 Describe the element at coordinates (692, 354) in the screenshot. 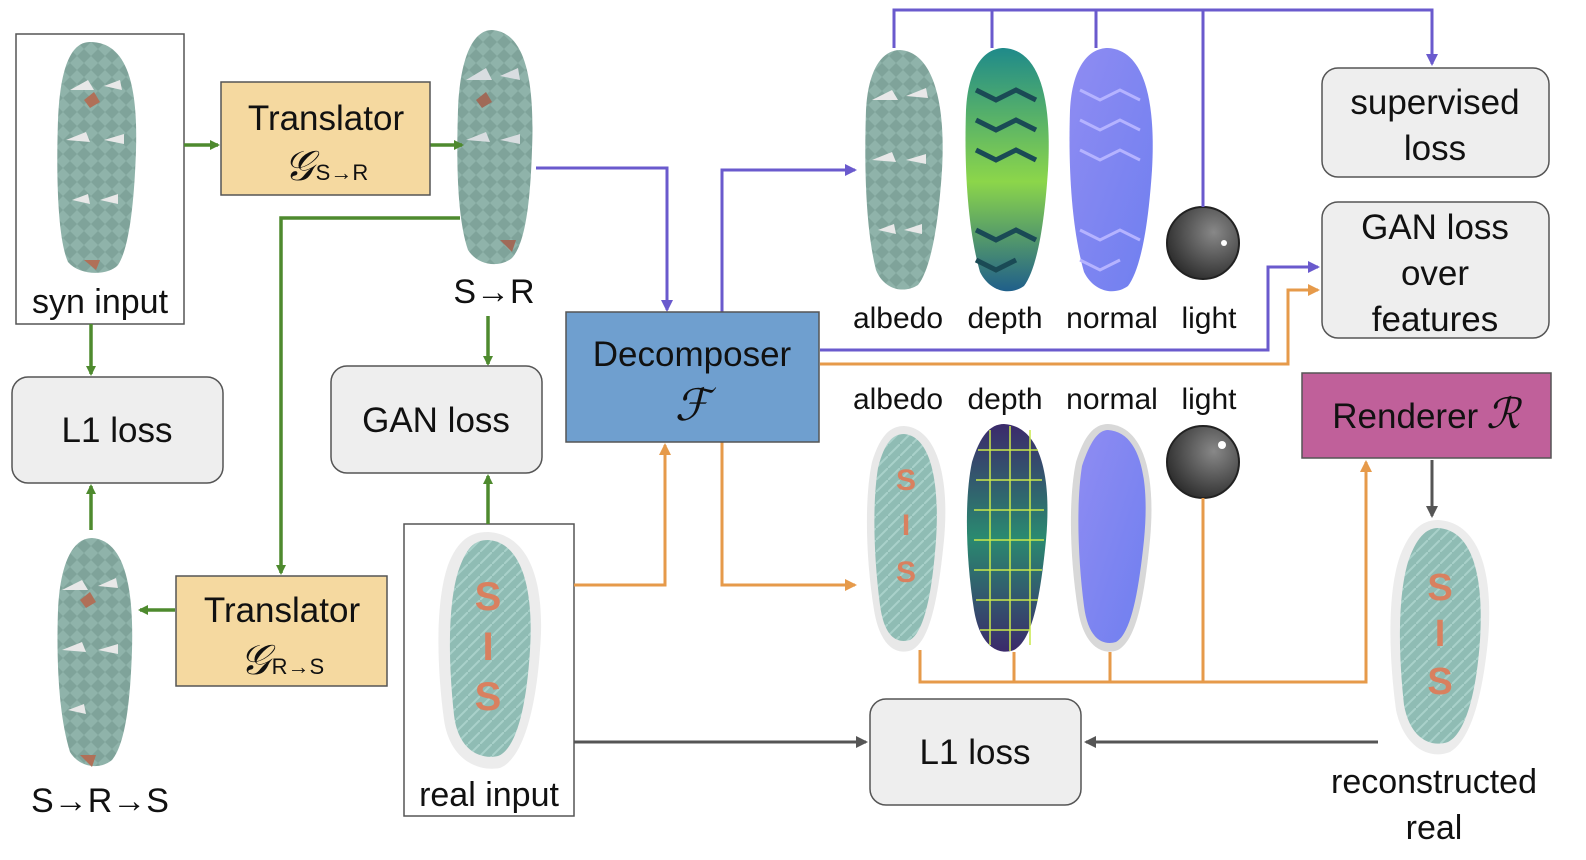

I see `decomposer-title: Decomposer` at that location.